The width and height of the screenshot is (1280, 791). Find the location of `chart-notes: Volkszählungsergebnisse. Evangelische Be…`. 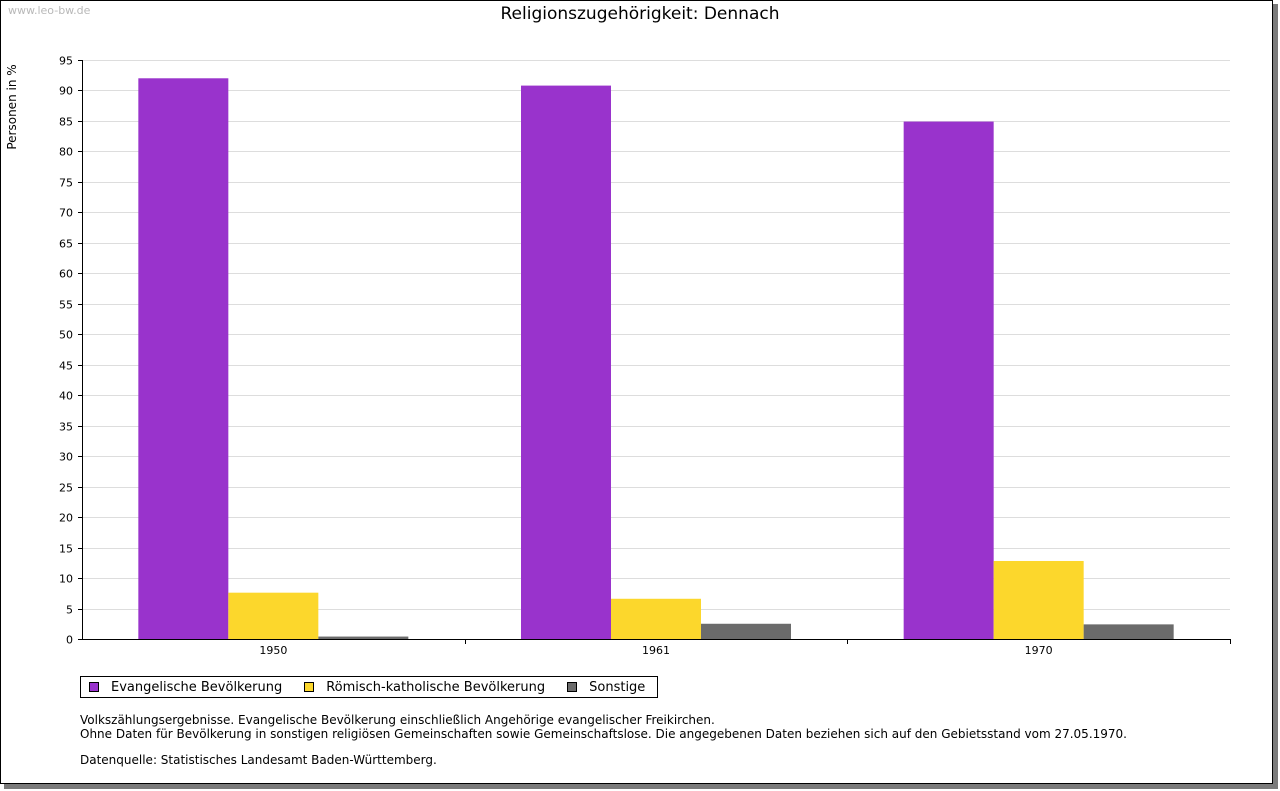

chart-notes: Volkszählungsergebnisse. Evangelische Be… is located at coordinates (603, 740).